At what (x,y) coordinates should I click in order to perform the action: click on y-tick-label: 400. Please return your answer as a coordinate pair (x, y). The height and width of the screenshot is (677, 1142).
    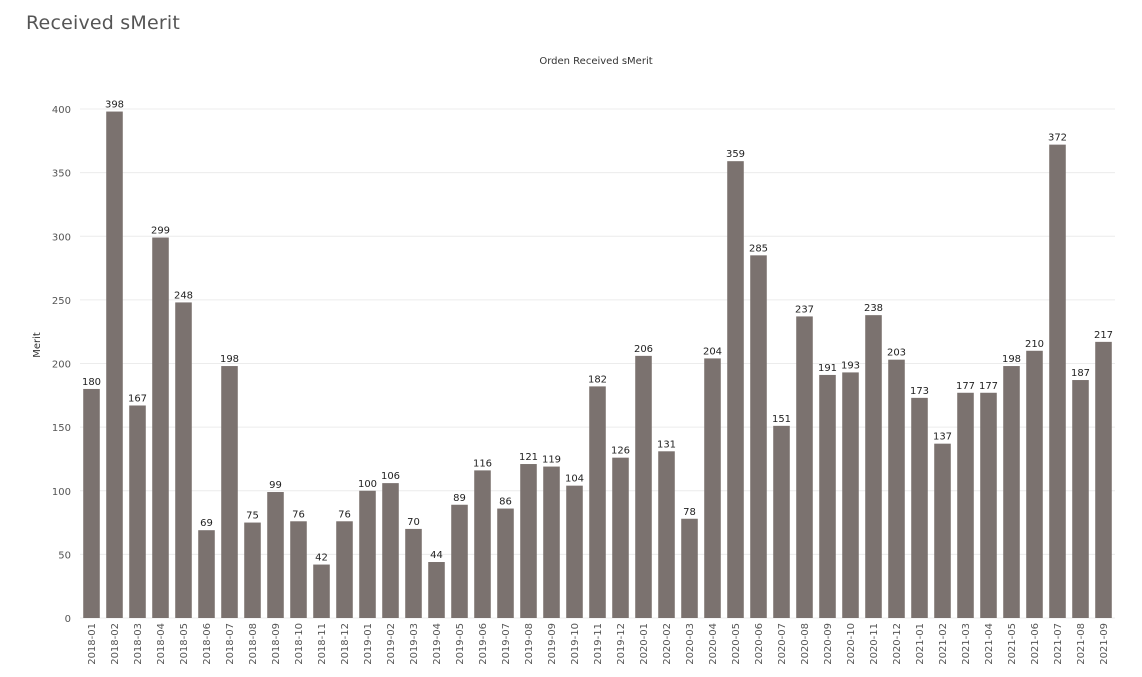
    Looking at the image, I should click on (61, 110).